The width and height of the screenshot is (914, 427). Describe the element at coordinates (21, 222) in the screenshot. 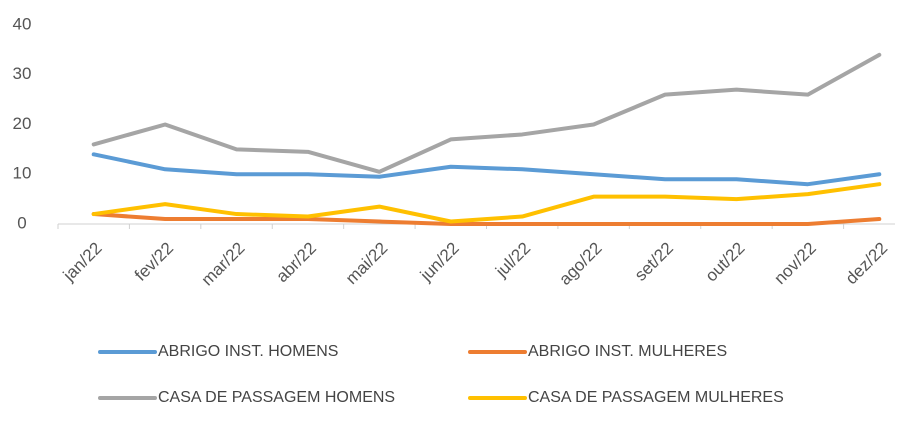

I see `y-tick-label: 0` at that location.